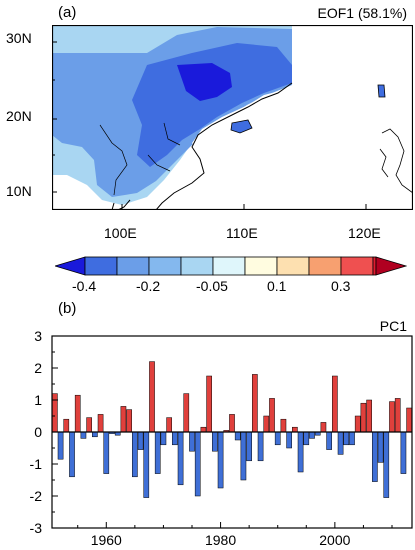 The image size is (415, 550). What do you see at coordinates (403, 452) in the screenshot?
I see `pc1-bar-2012` at bounding box center [403, 452].